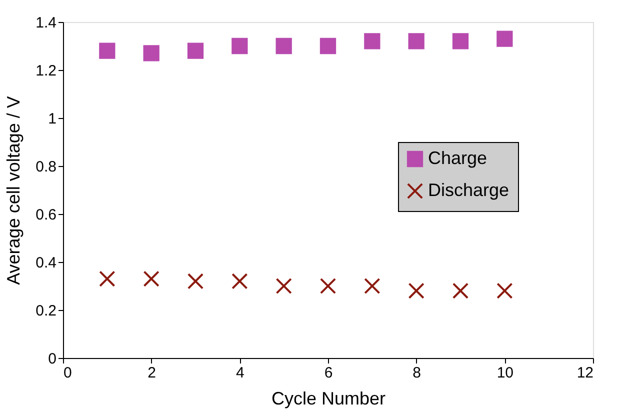  I want to click on legend-label: Discharge, so click(469, 190).